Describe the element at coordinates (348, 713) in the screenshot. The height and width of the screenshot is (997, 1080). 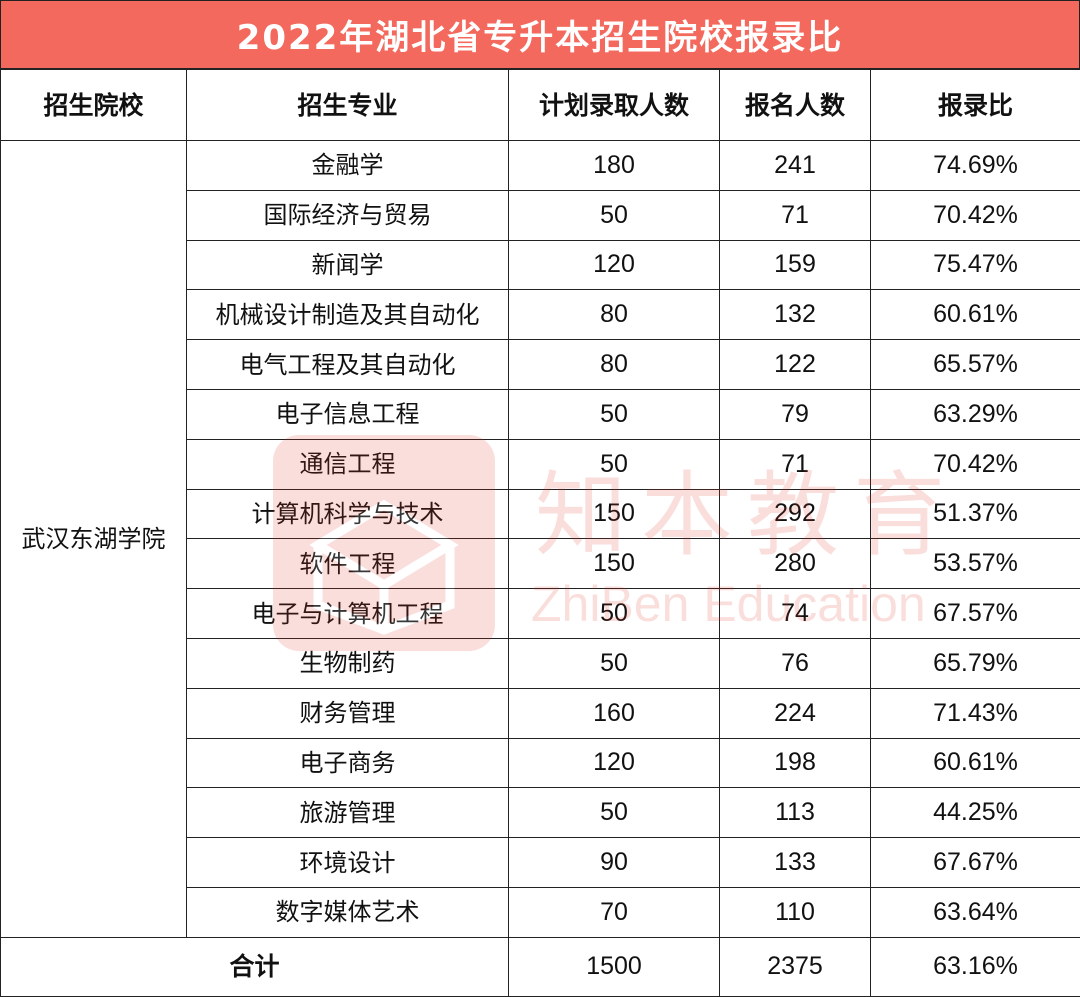
I see `major-cell: 财务管理` at that location.